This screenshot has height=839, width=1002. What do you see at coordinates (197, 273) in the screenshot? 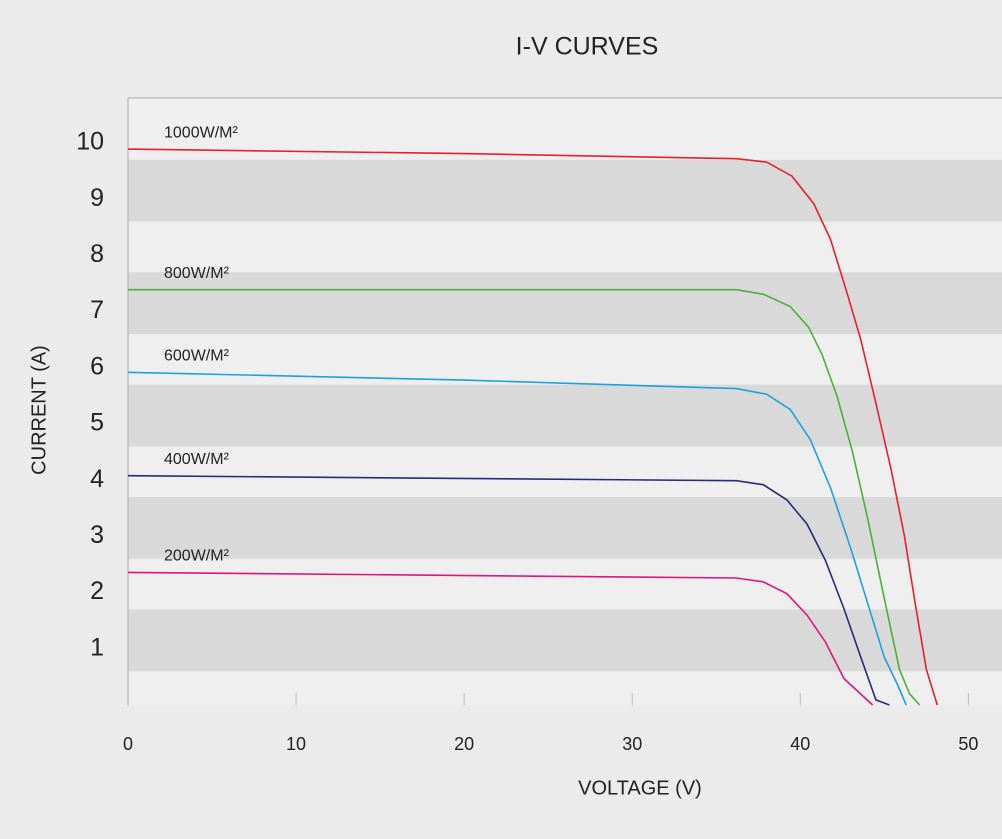
I see `series-label: 800W/M²` at bounding box center [197, 273].